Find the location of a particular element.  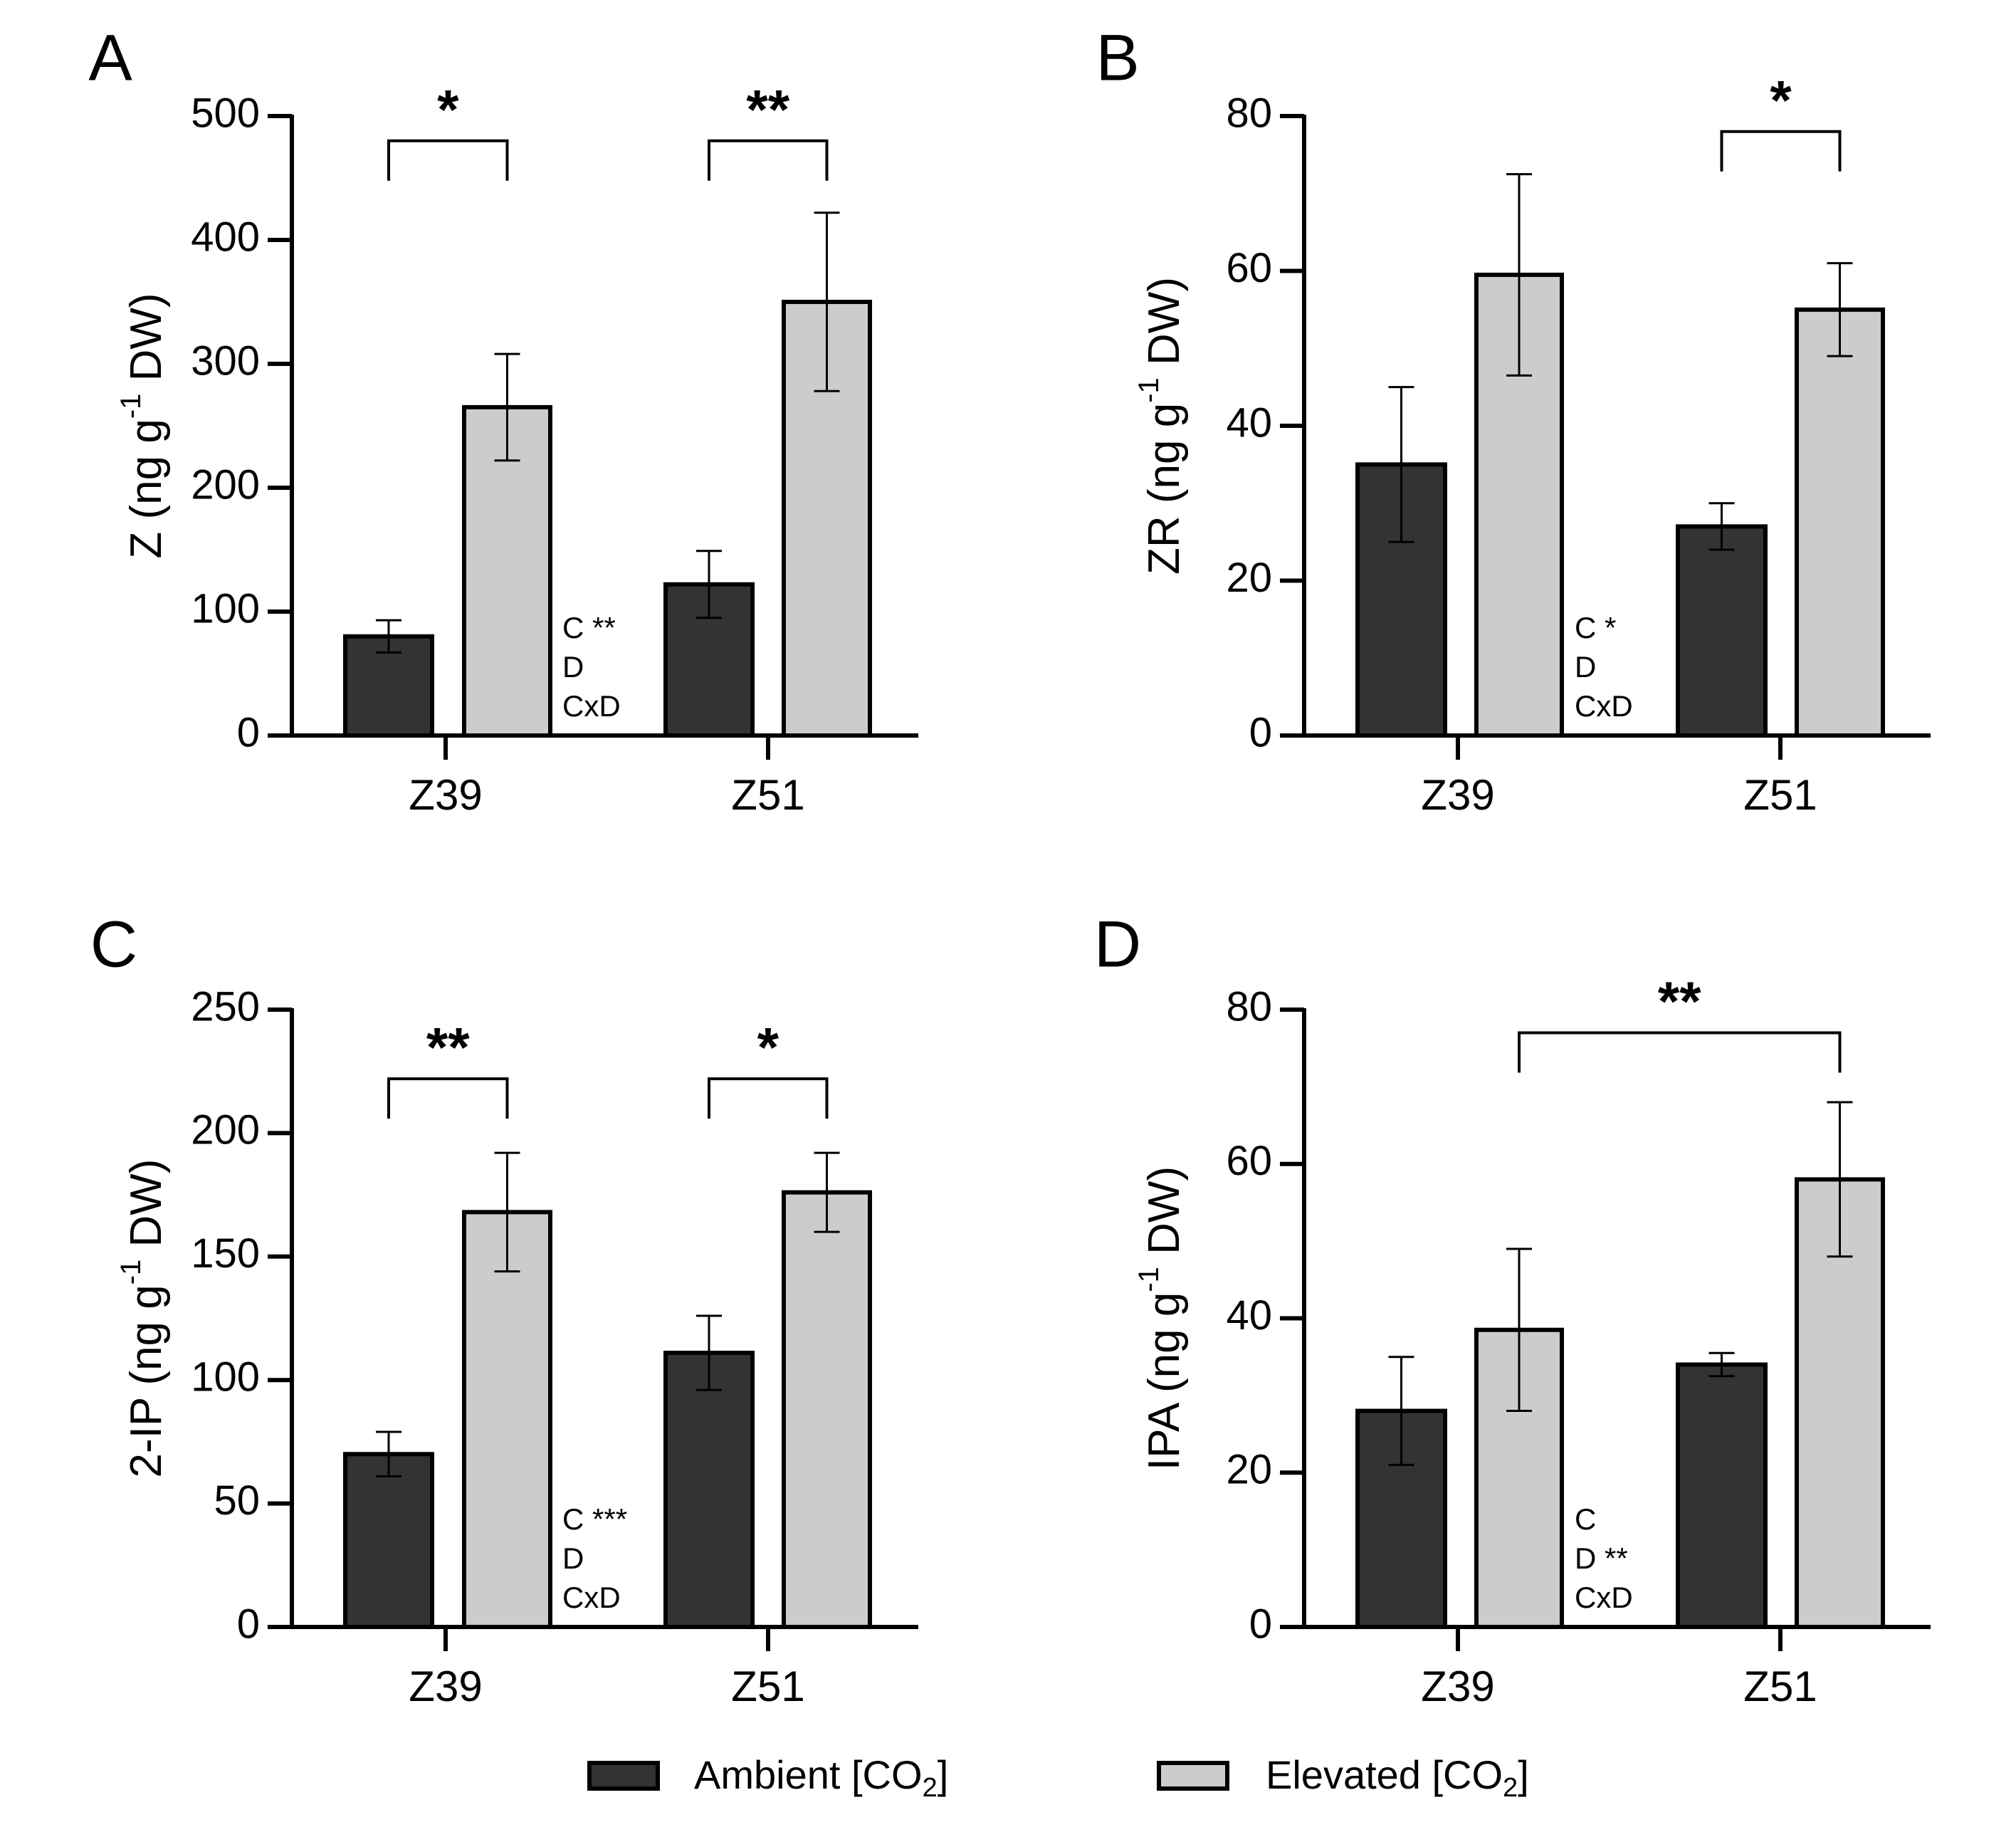

bar-ambient-z39 is located at coordinates (388, 1540).